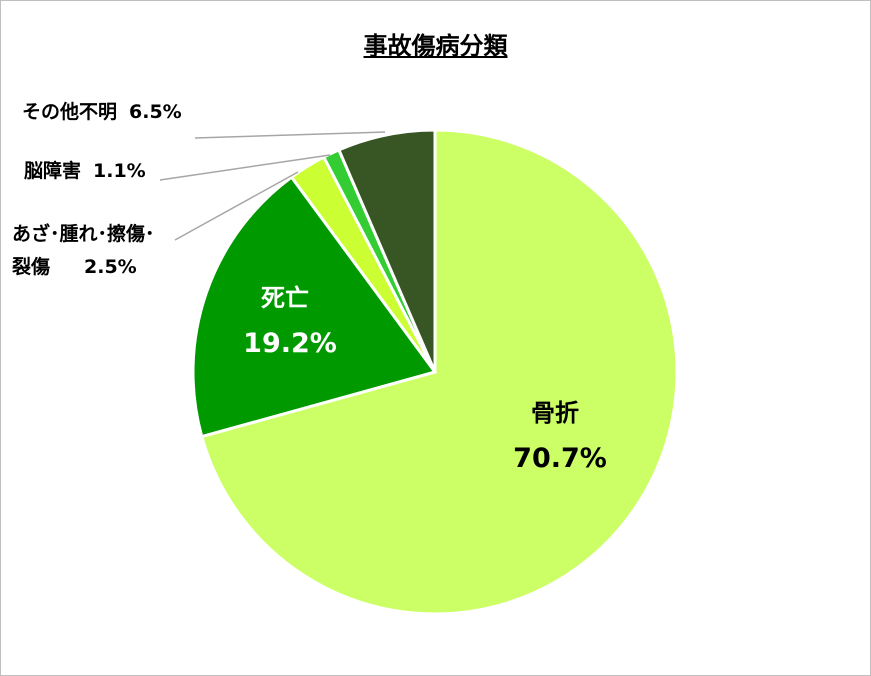 The width and height of the screenshot is (871, 676). What do you see at coordinates (560, 458) in the screenshot?
I see `value-label: 70.7%` at bounding box center [560, 458].